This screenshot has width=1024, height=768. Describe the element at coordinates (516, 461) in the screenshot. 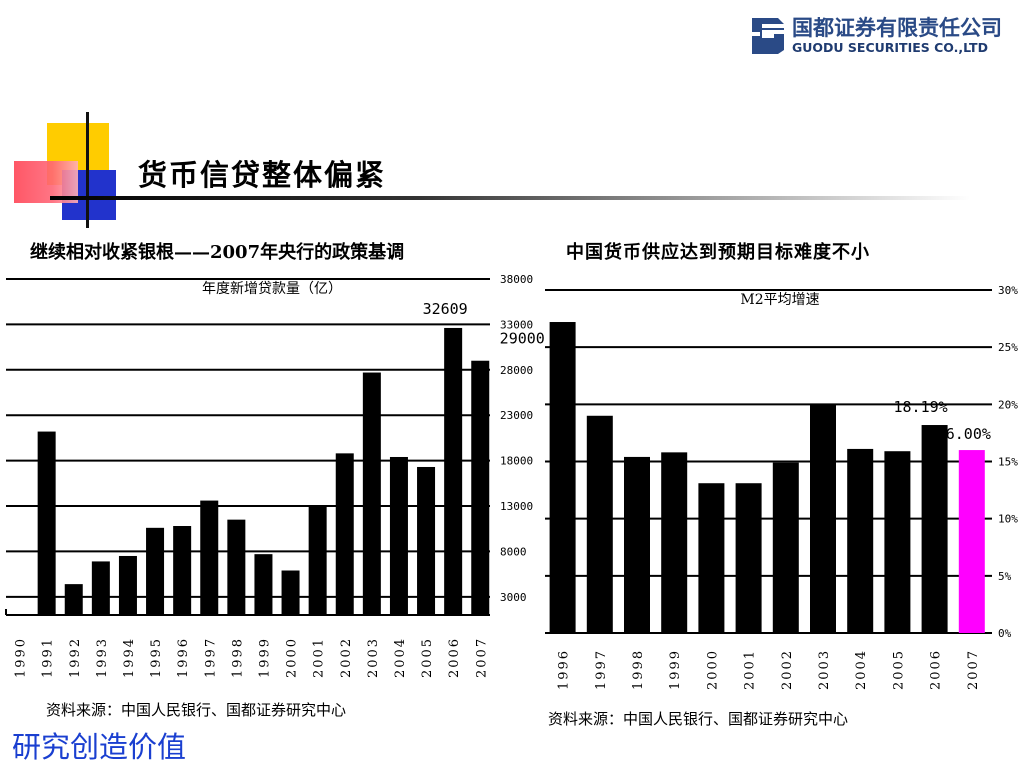

I see `y-tick-label: 18000` at that location.